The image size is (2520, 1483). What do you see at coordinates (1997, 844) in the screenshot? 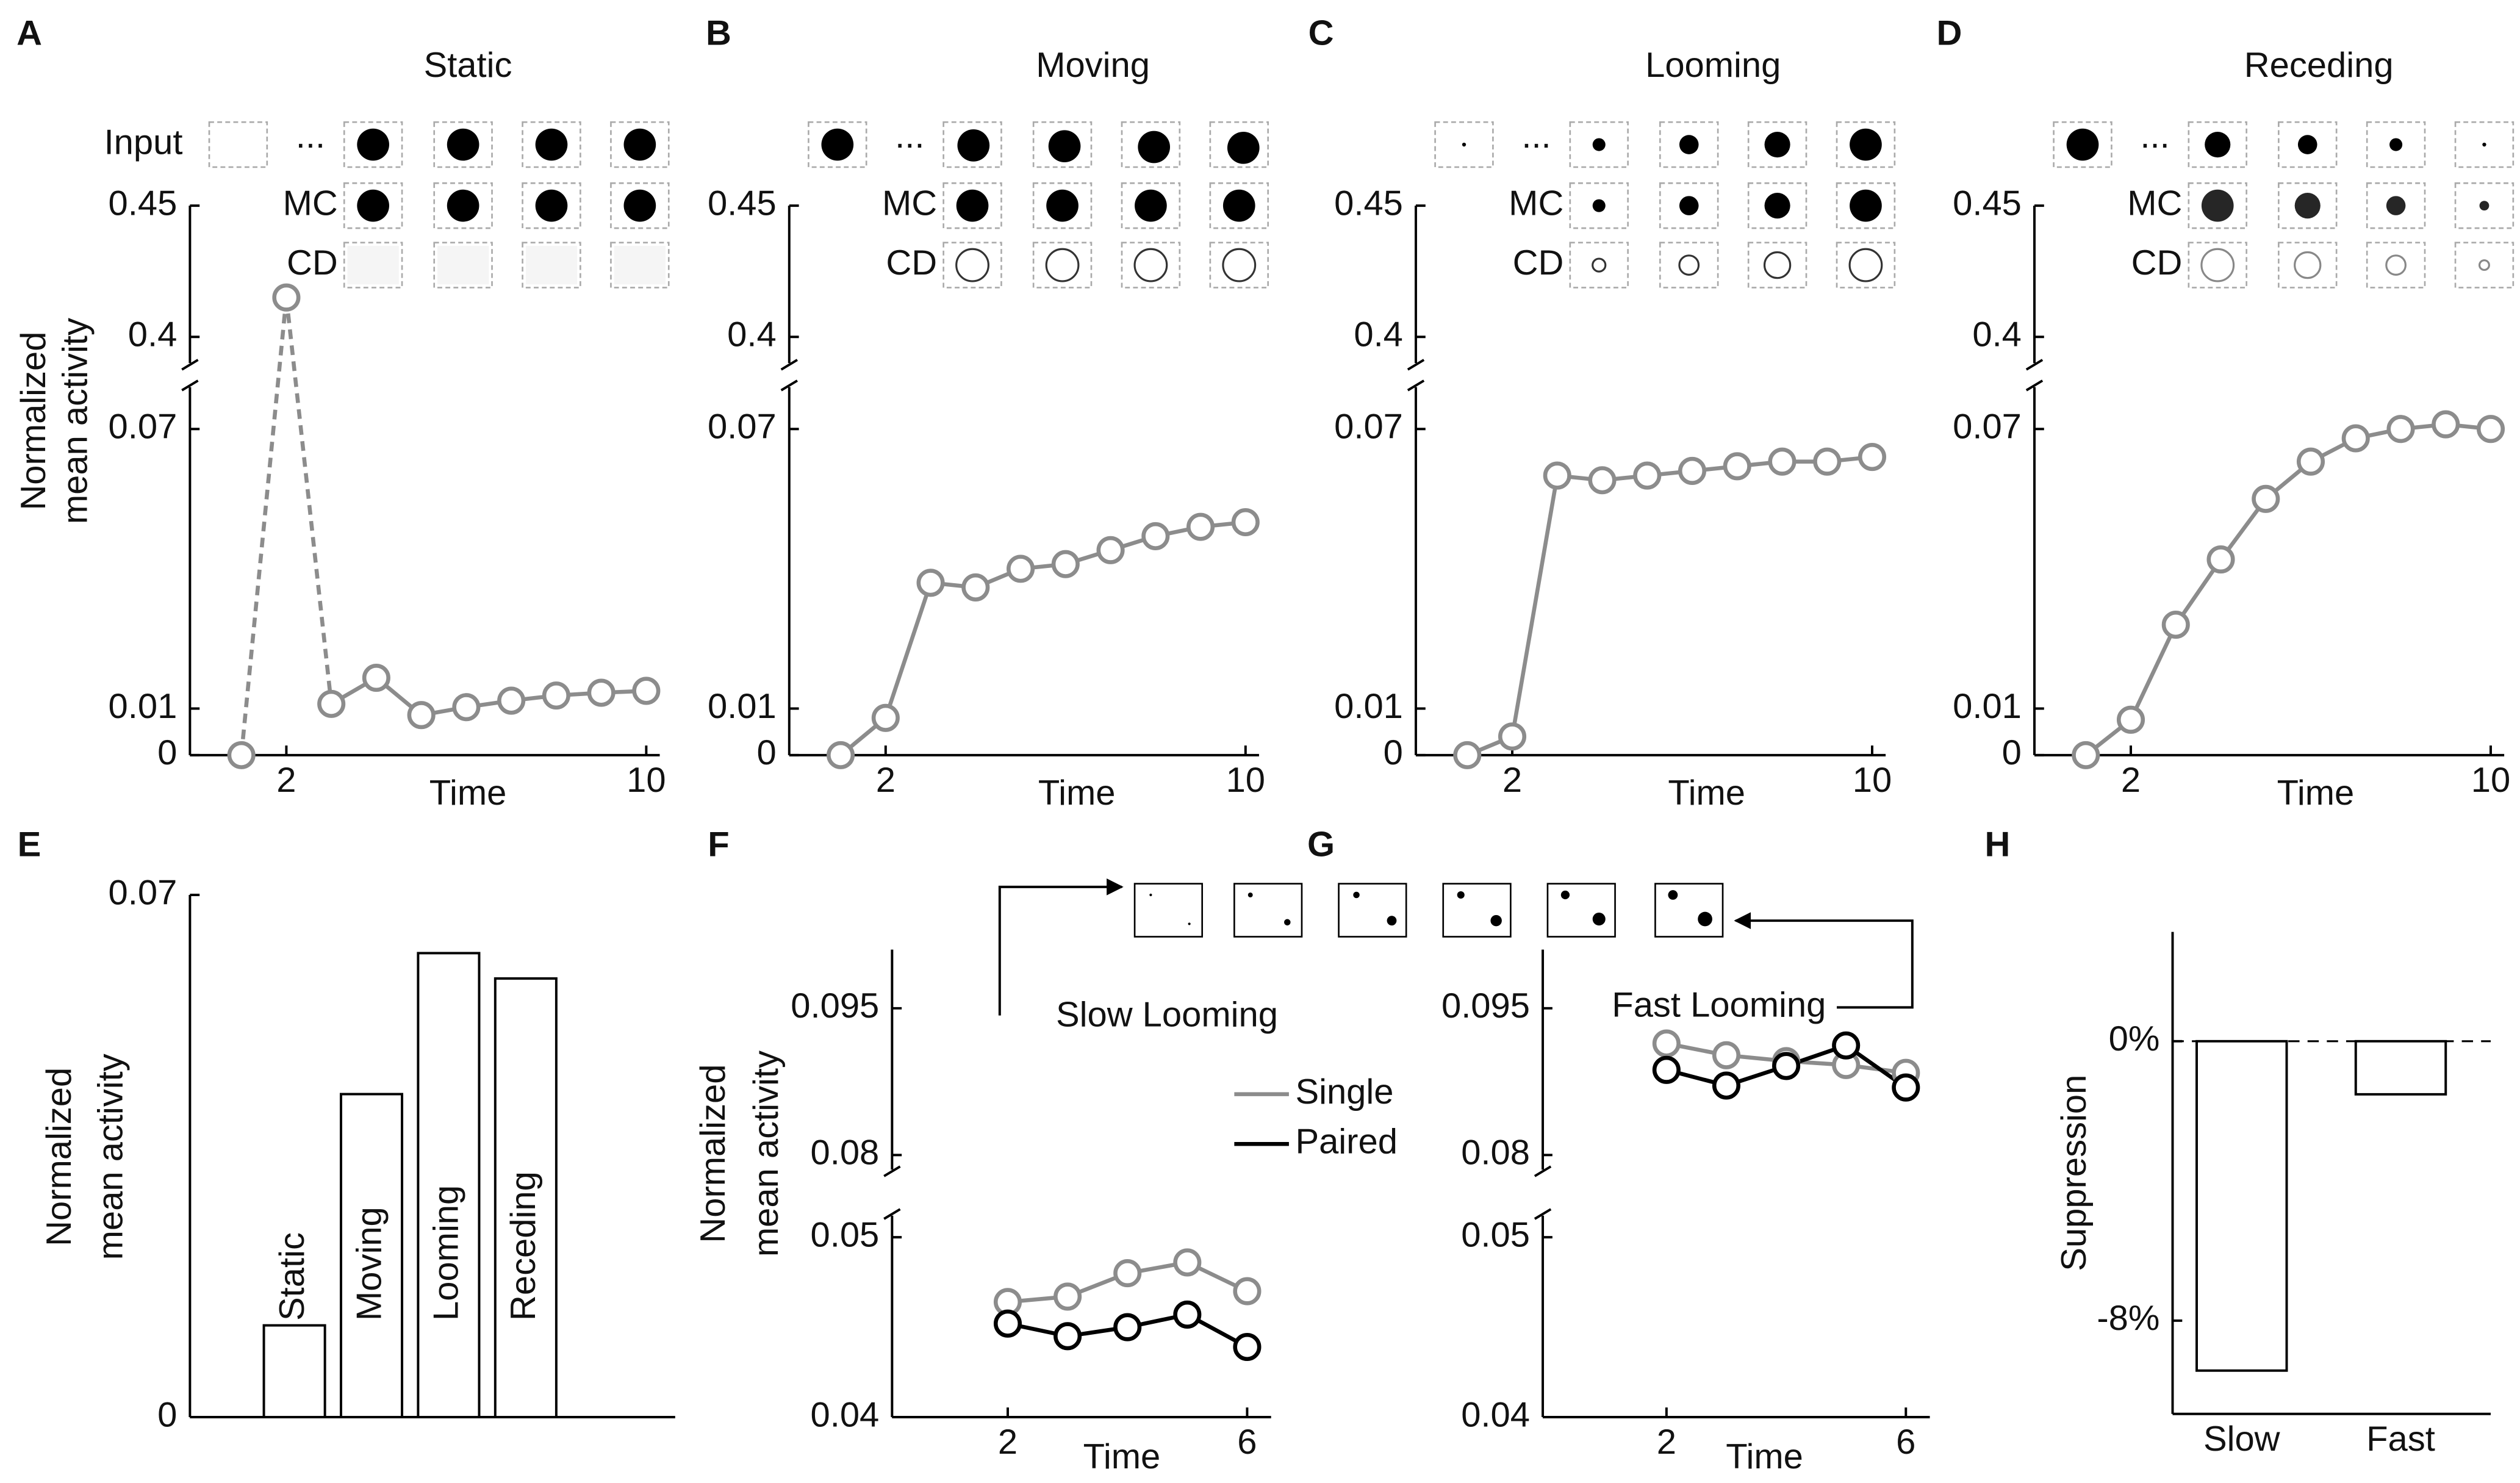
I see `panel-letter: H` at bounding box center [1997, 844].